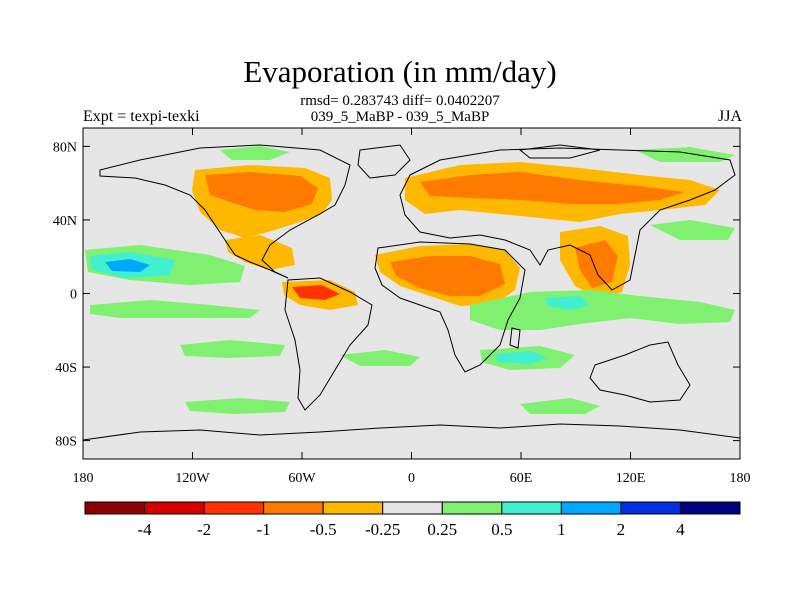  What do you see at coordinates (640, 372) in the screenshot?
I see `coast-australia` at bounding box center [640, 372].